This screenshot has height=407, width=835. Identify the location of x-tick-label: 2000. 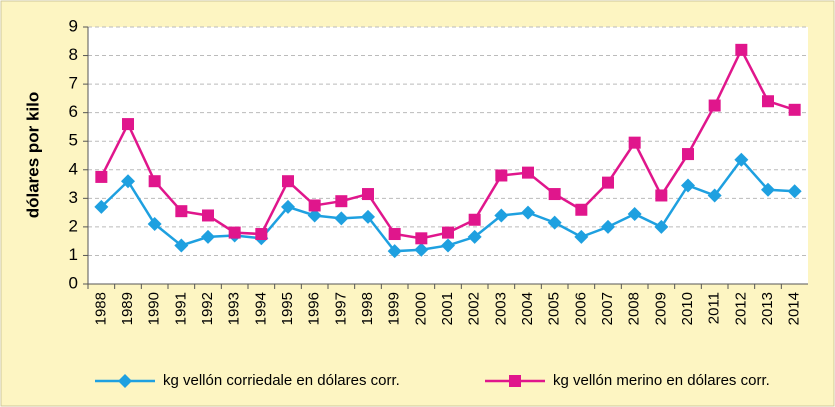
(420, 308).